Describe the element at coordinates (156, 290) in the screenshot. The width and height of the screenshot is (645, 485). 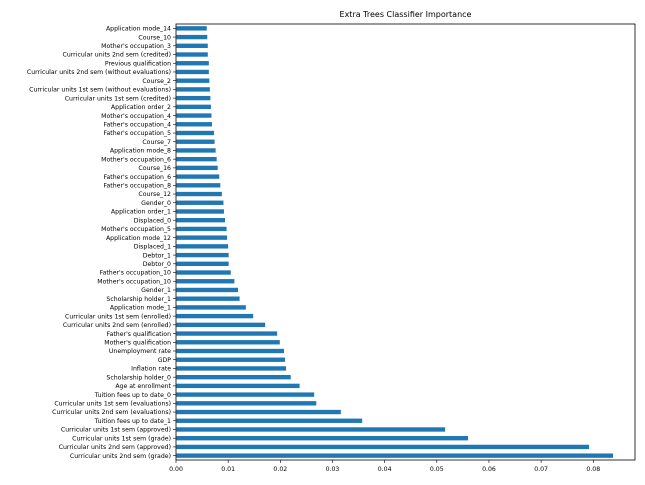
I see `y-tick-label: Gender_1` at that location.